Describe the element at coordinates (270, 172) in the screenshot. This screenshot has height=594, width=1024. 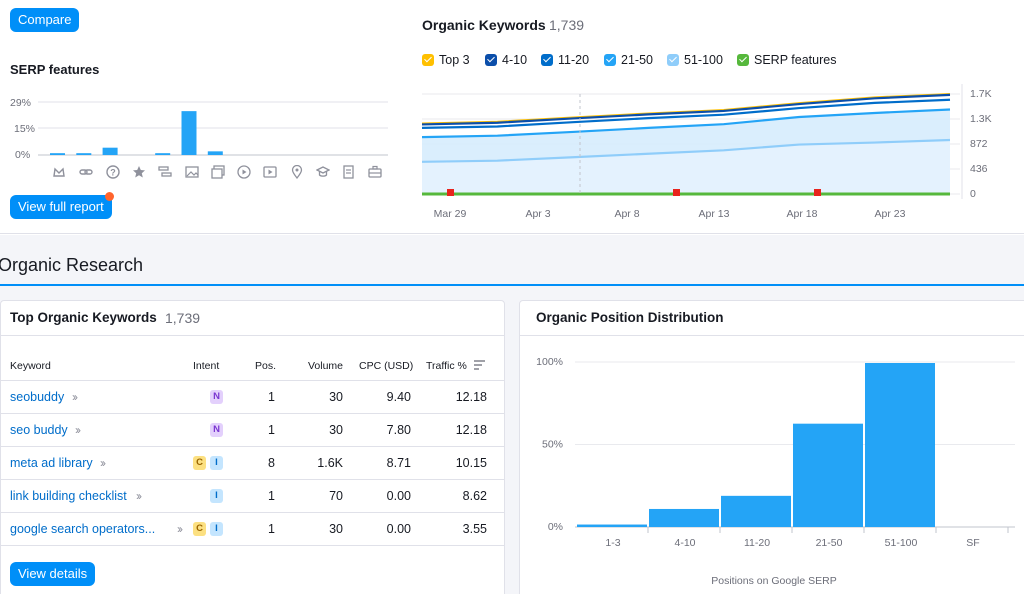
I see `video-carousel-icon` at that location.